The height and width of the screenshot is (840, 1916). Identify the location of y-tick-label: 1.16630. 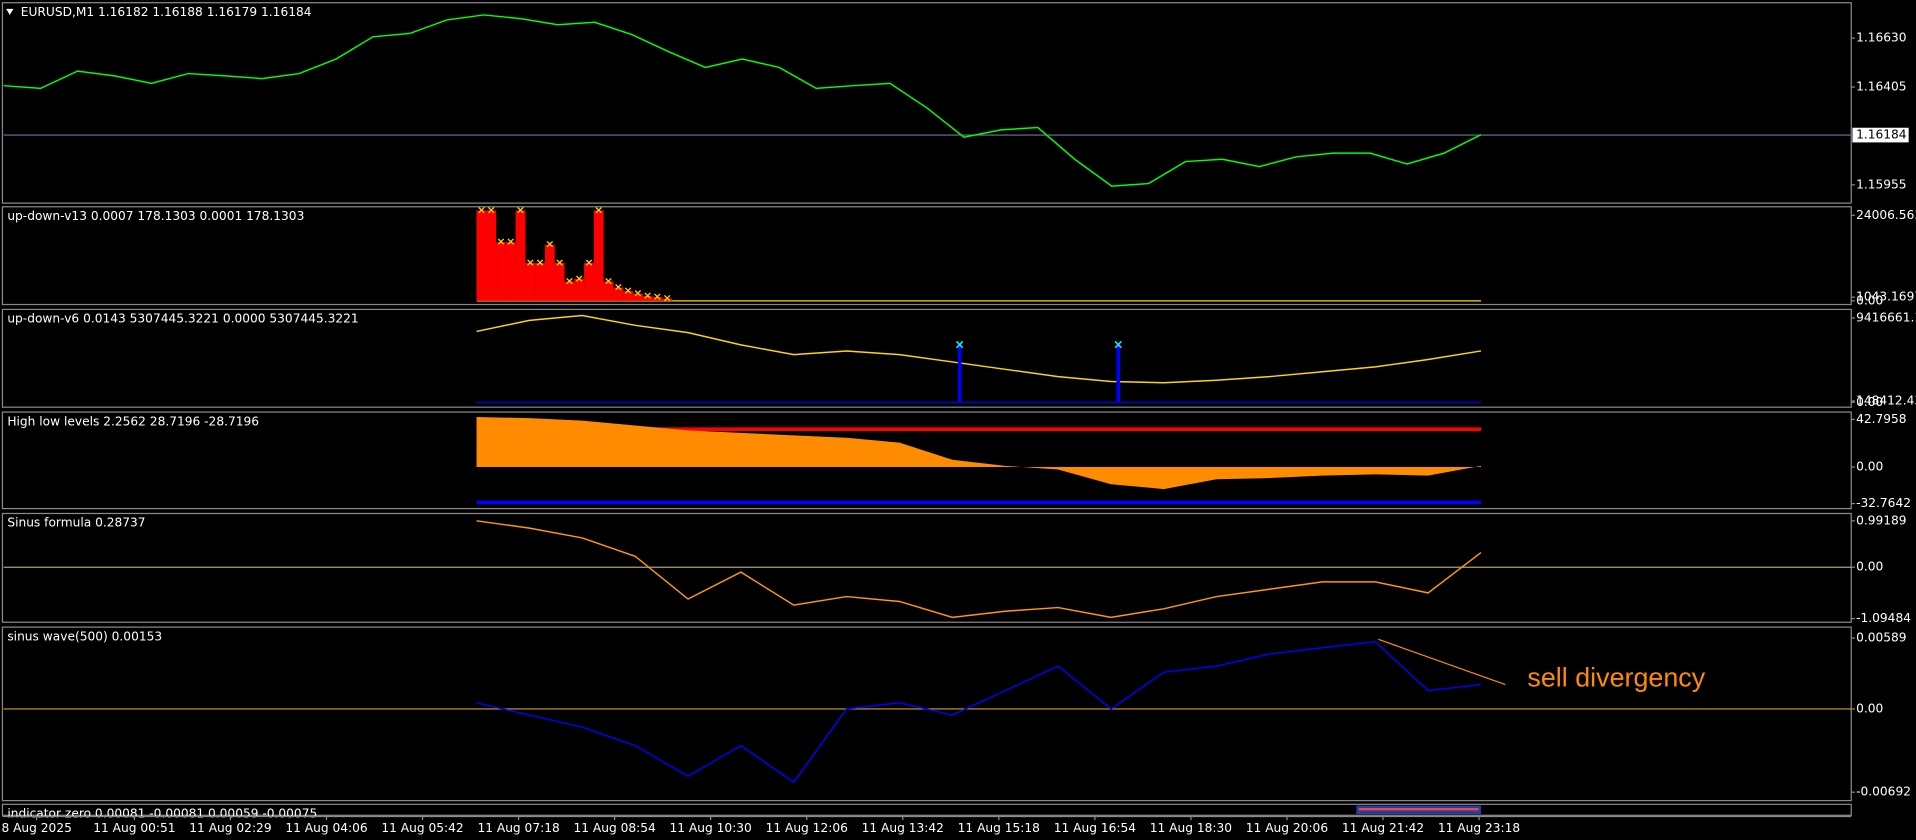
(1881, 38).